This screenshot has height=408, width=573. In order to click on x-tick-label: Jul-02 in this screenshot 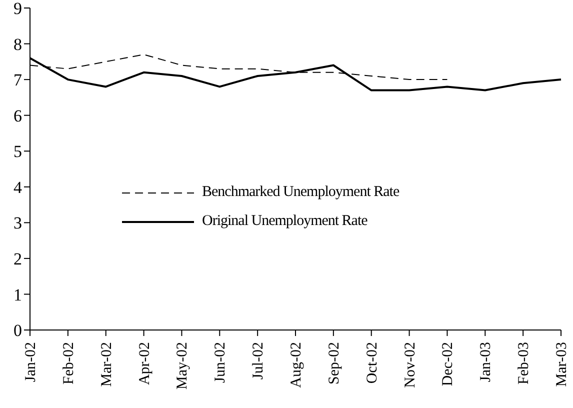, I will do `click(258, 361)`.